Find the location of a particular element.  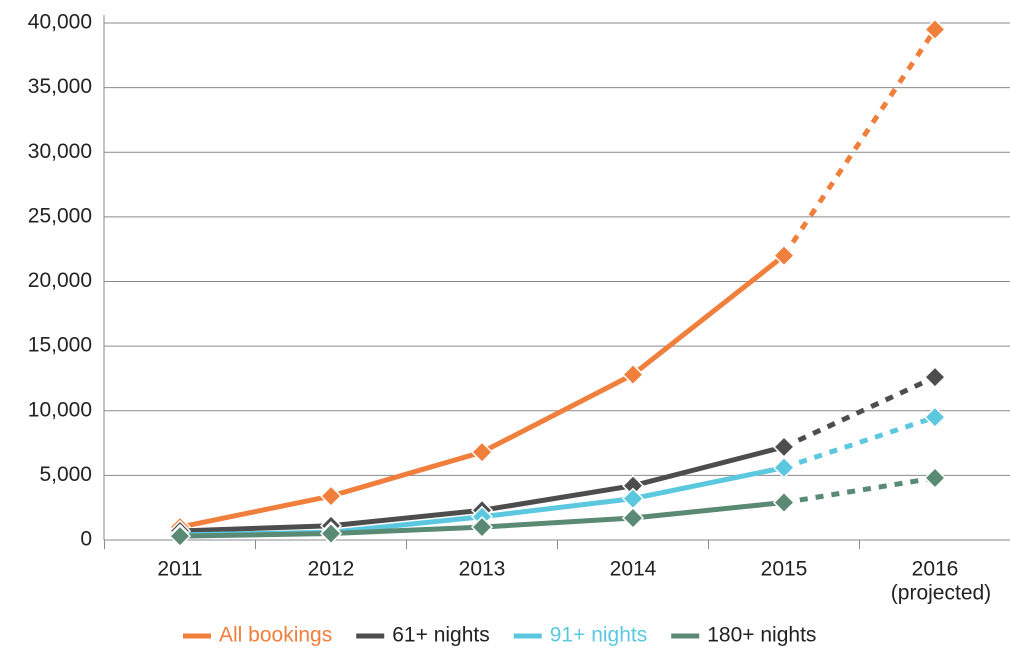

x-tick-label: 2015 is located at coordinates (784, 569).